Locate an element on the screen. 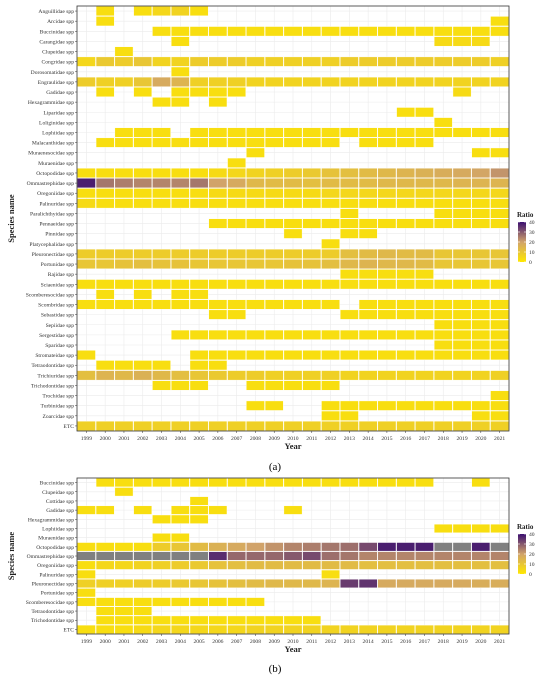 The height and width of the screenshot is (680, 550). heatmap-cell: Buccinidae spp 2012: 3 is located at coordinates (330, 31).